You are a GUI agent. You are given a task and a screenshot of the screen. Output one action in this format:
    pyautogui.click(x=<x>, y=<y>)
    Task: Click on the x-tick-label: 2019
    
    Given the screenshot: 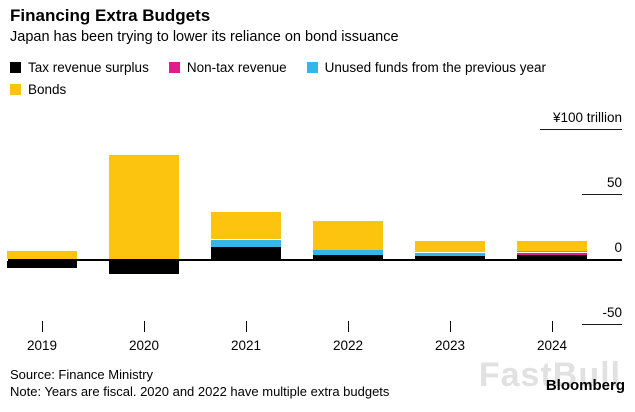 What is the action you would take?
    pyautogui.click(x=42, y=345)
    